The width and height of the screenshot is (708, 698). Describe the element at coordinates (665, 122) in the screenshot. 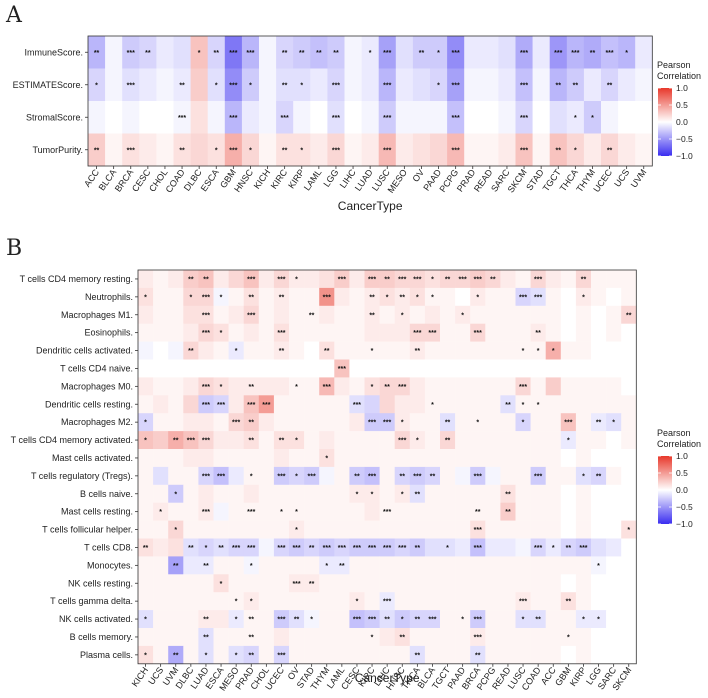

I see `legend-colorbar` at that location.